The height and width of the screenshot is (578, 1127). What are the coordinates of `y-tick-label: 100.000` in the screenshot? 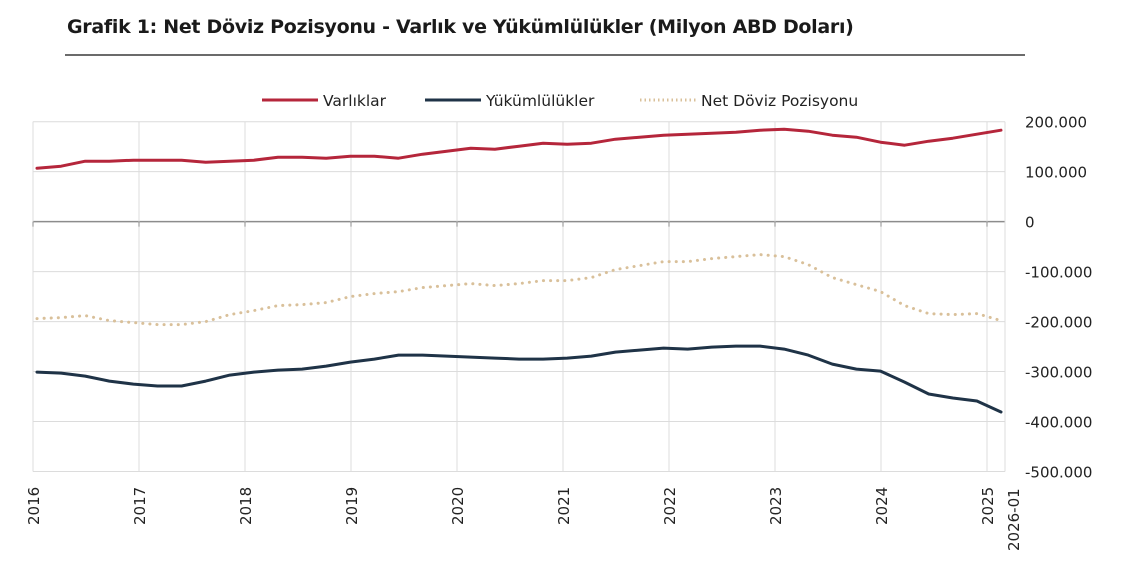 It's located at (1056, 173).